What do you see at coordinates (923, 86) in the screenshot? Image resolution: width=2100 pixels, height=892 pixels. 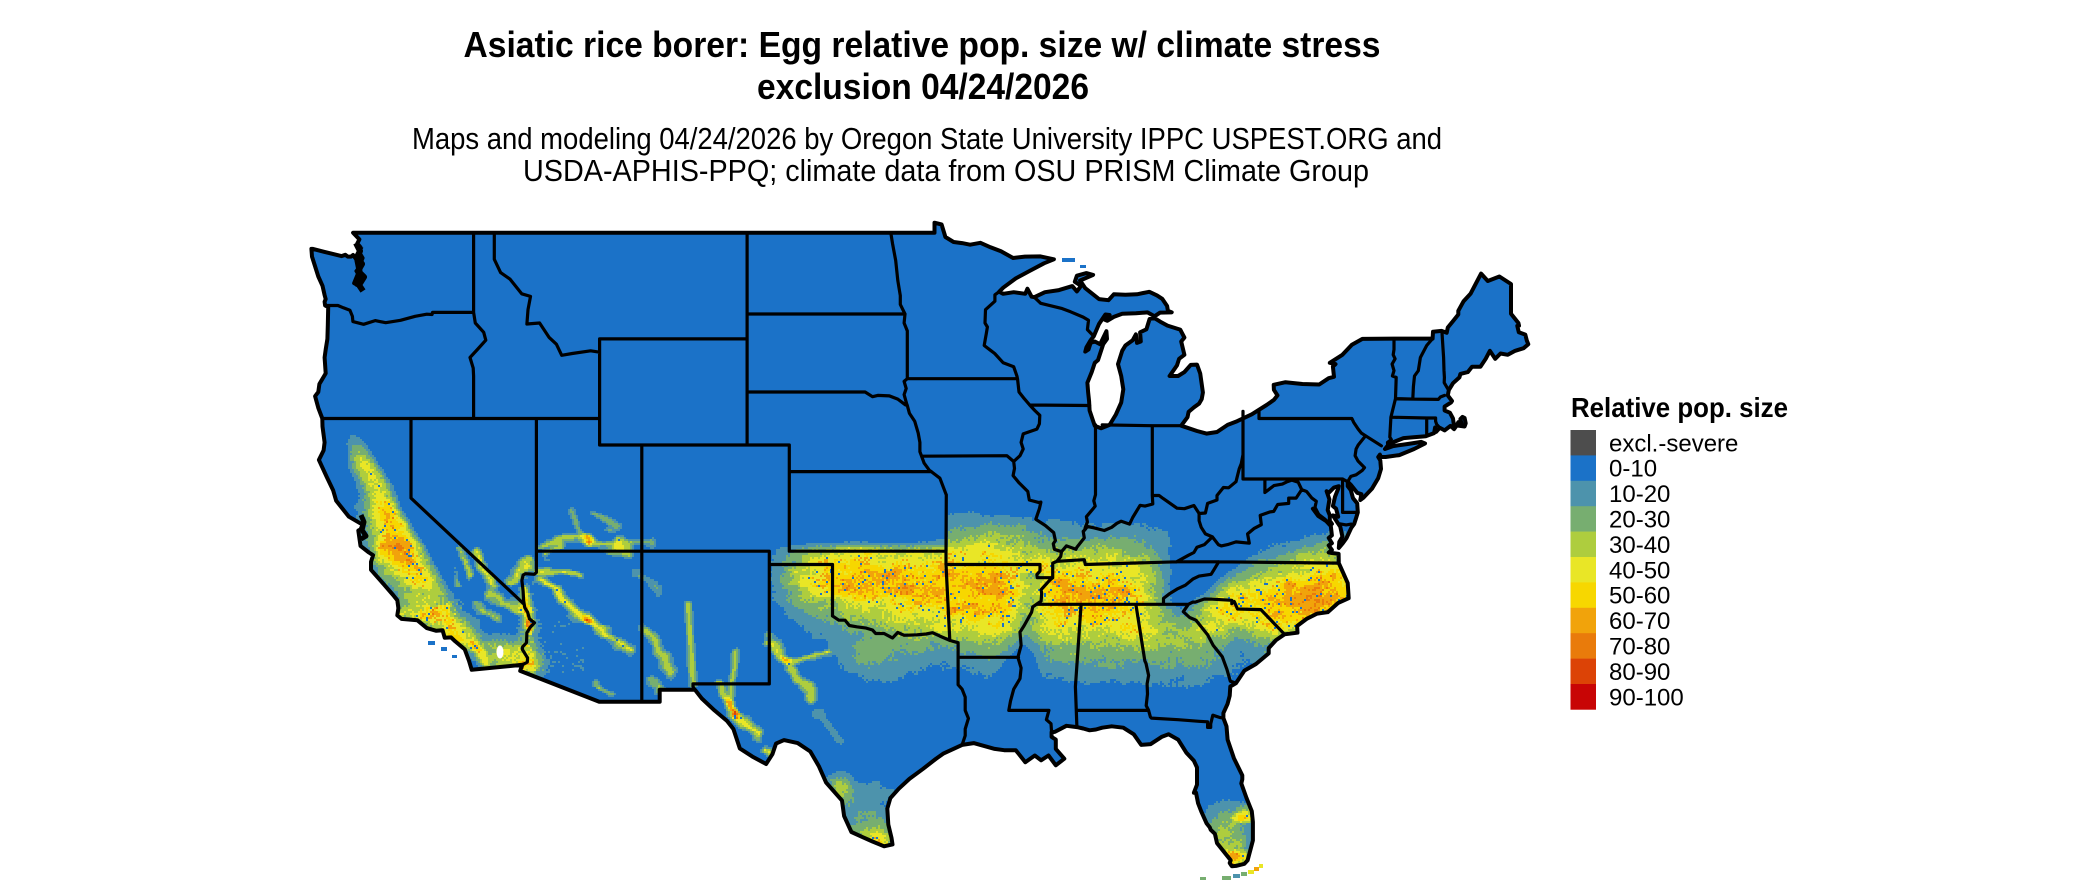 I see `svg-text: exclusion 04/24/2026` at bounding box center [923, 86].